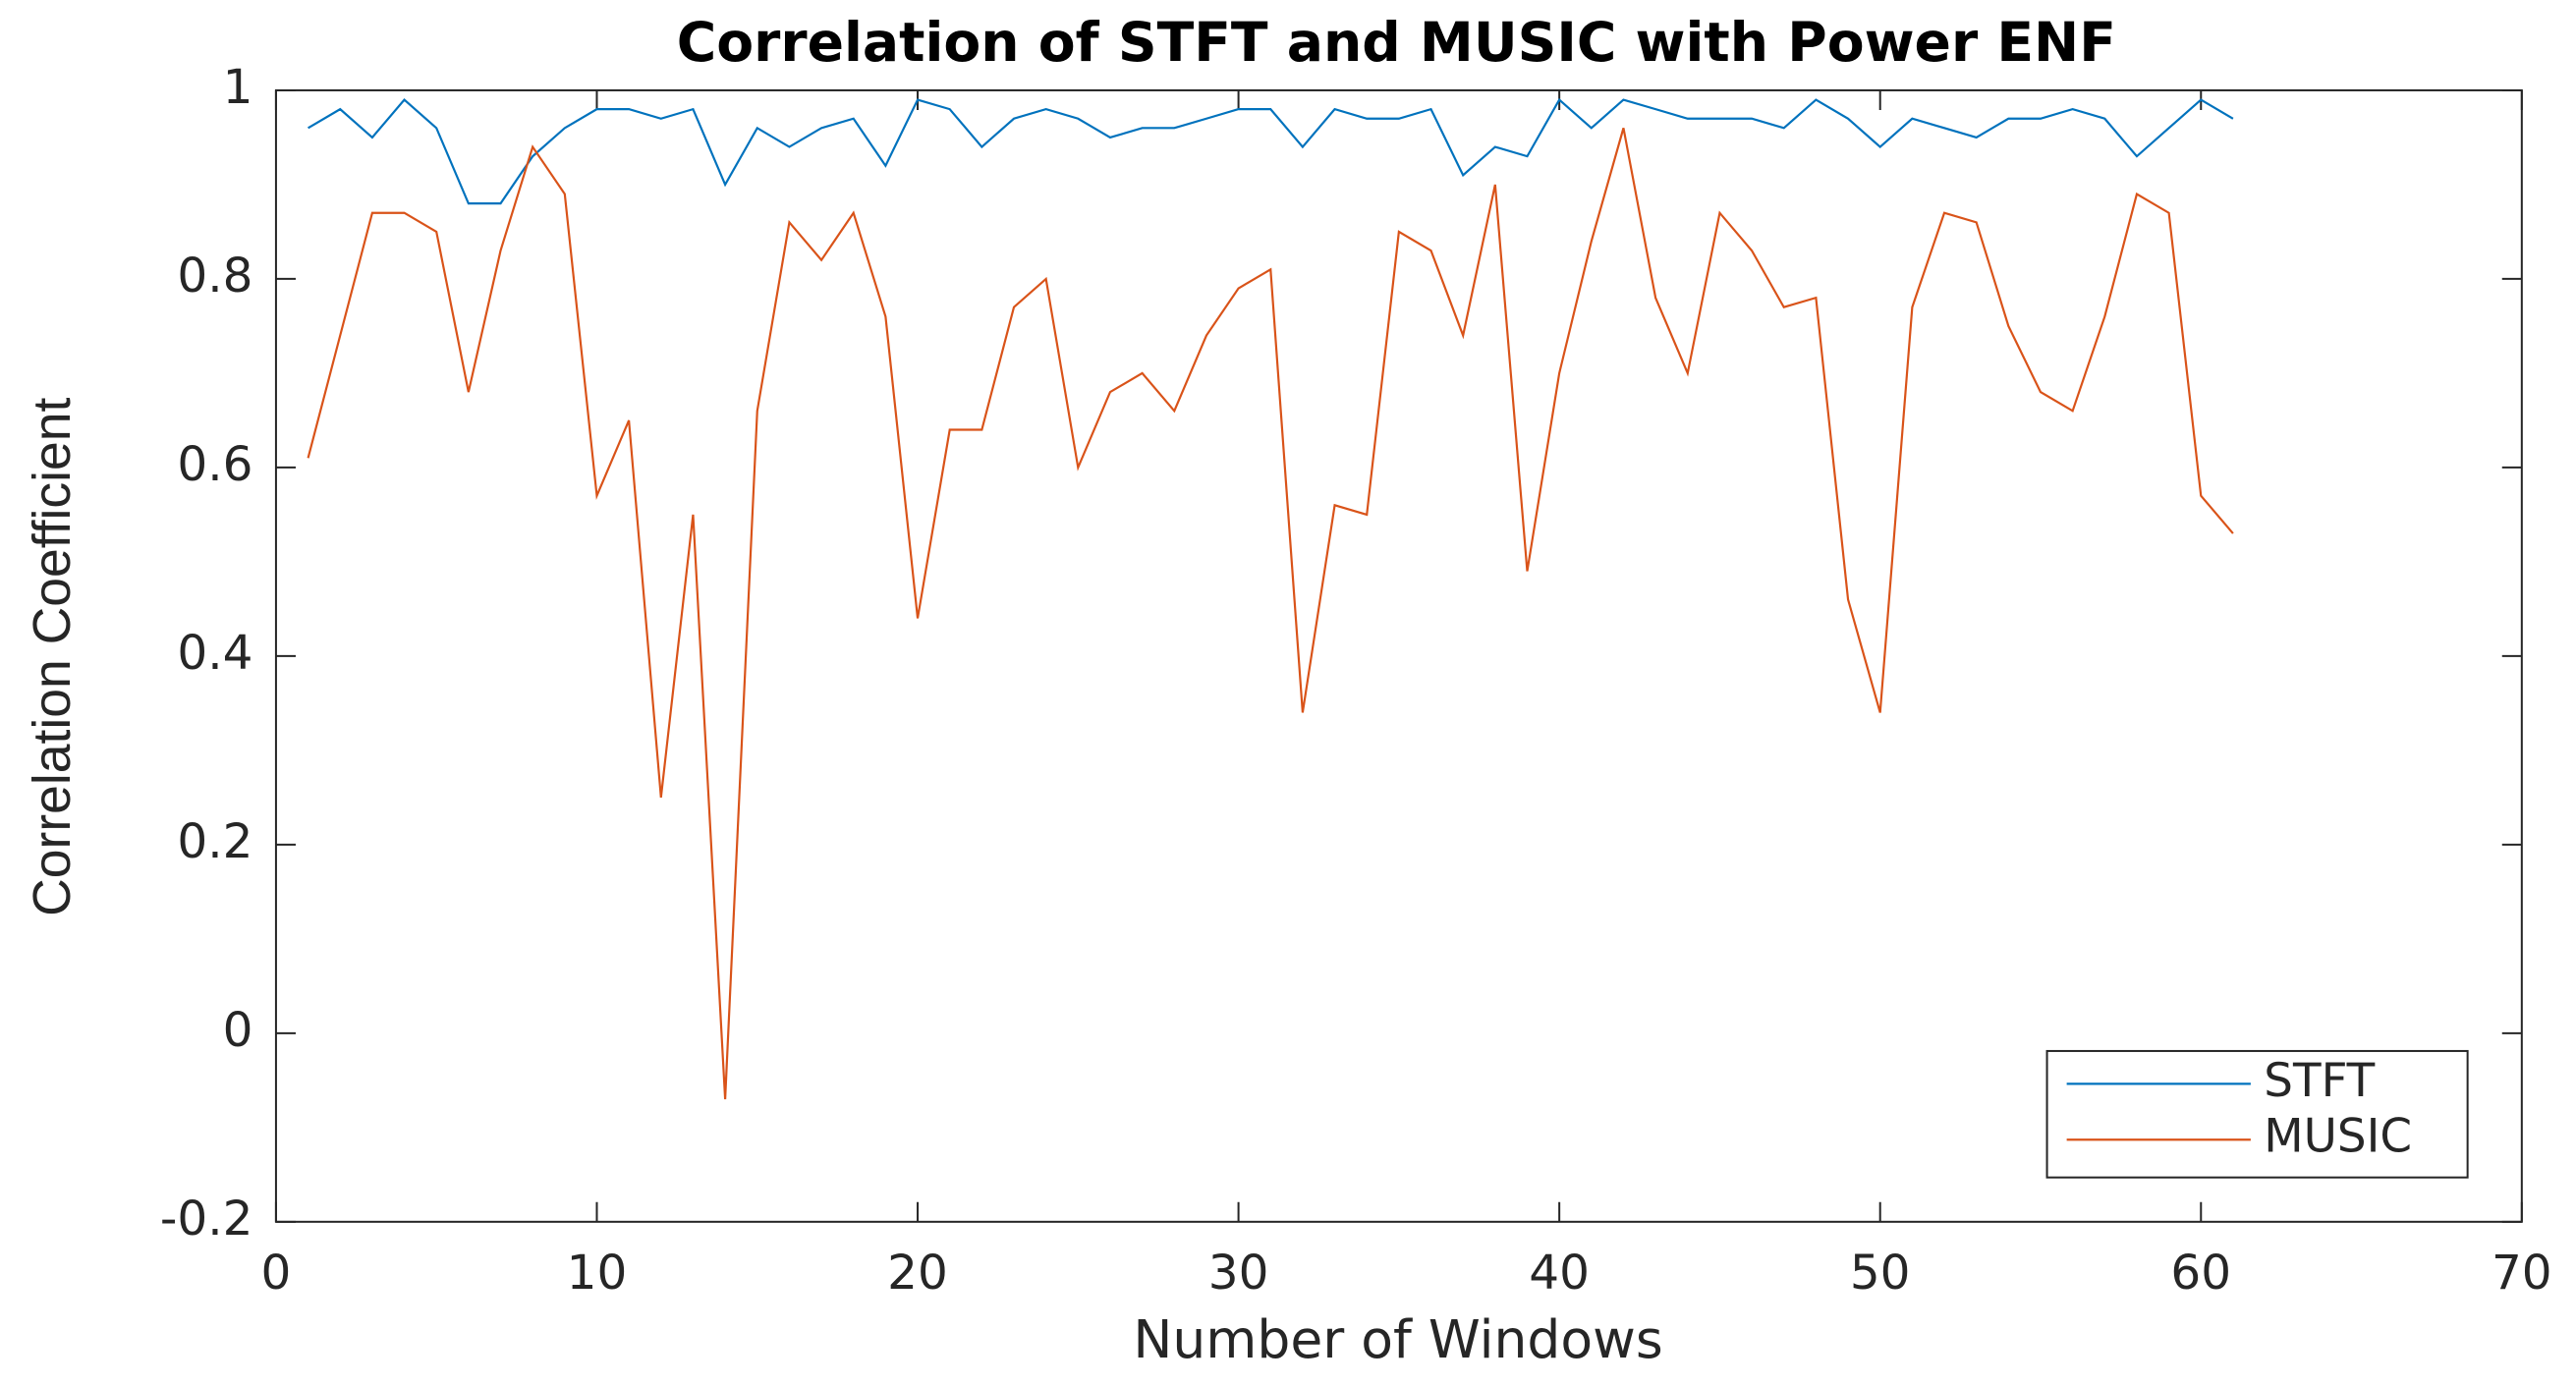 This screenshot has width=2576, height=1386. Describe the element at coordinates (214, 841) in the screenshot. I see `y-tick-label: 0.2` at that location.